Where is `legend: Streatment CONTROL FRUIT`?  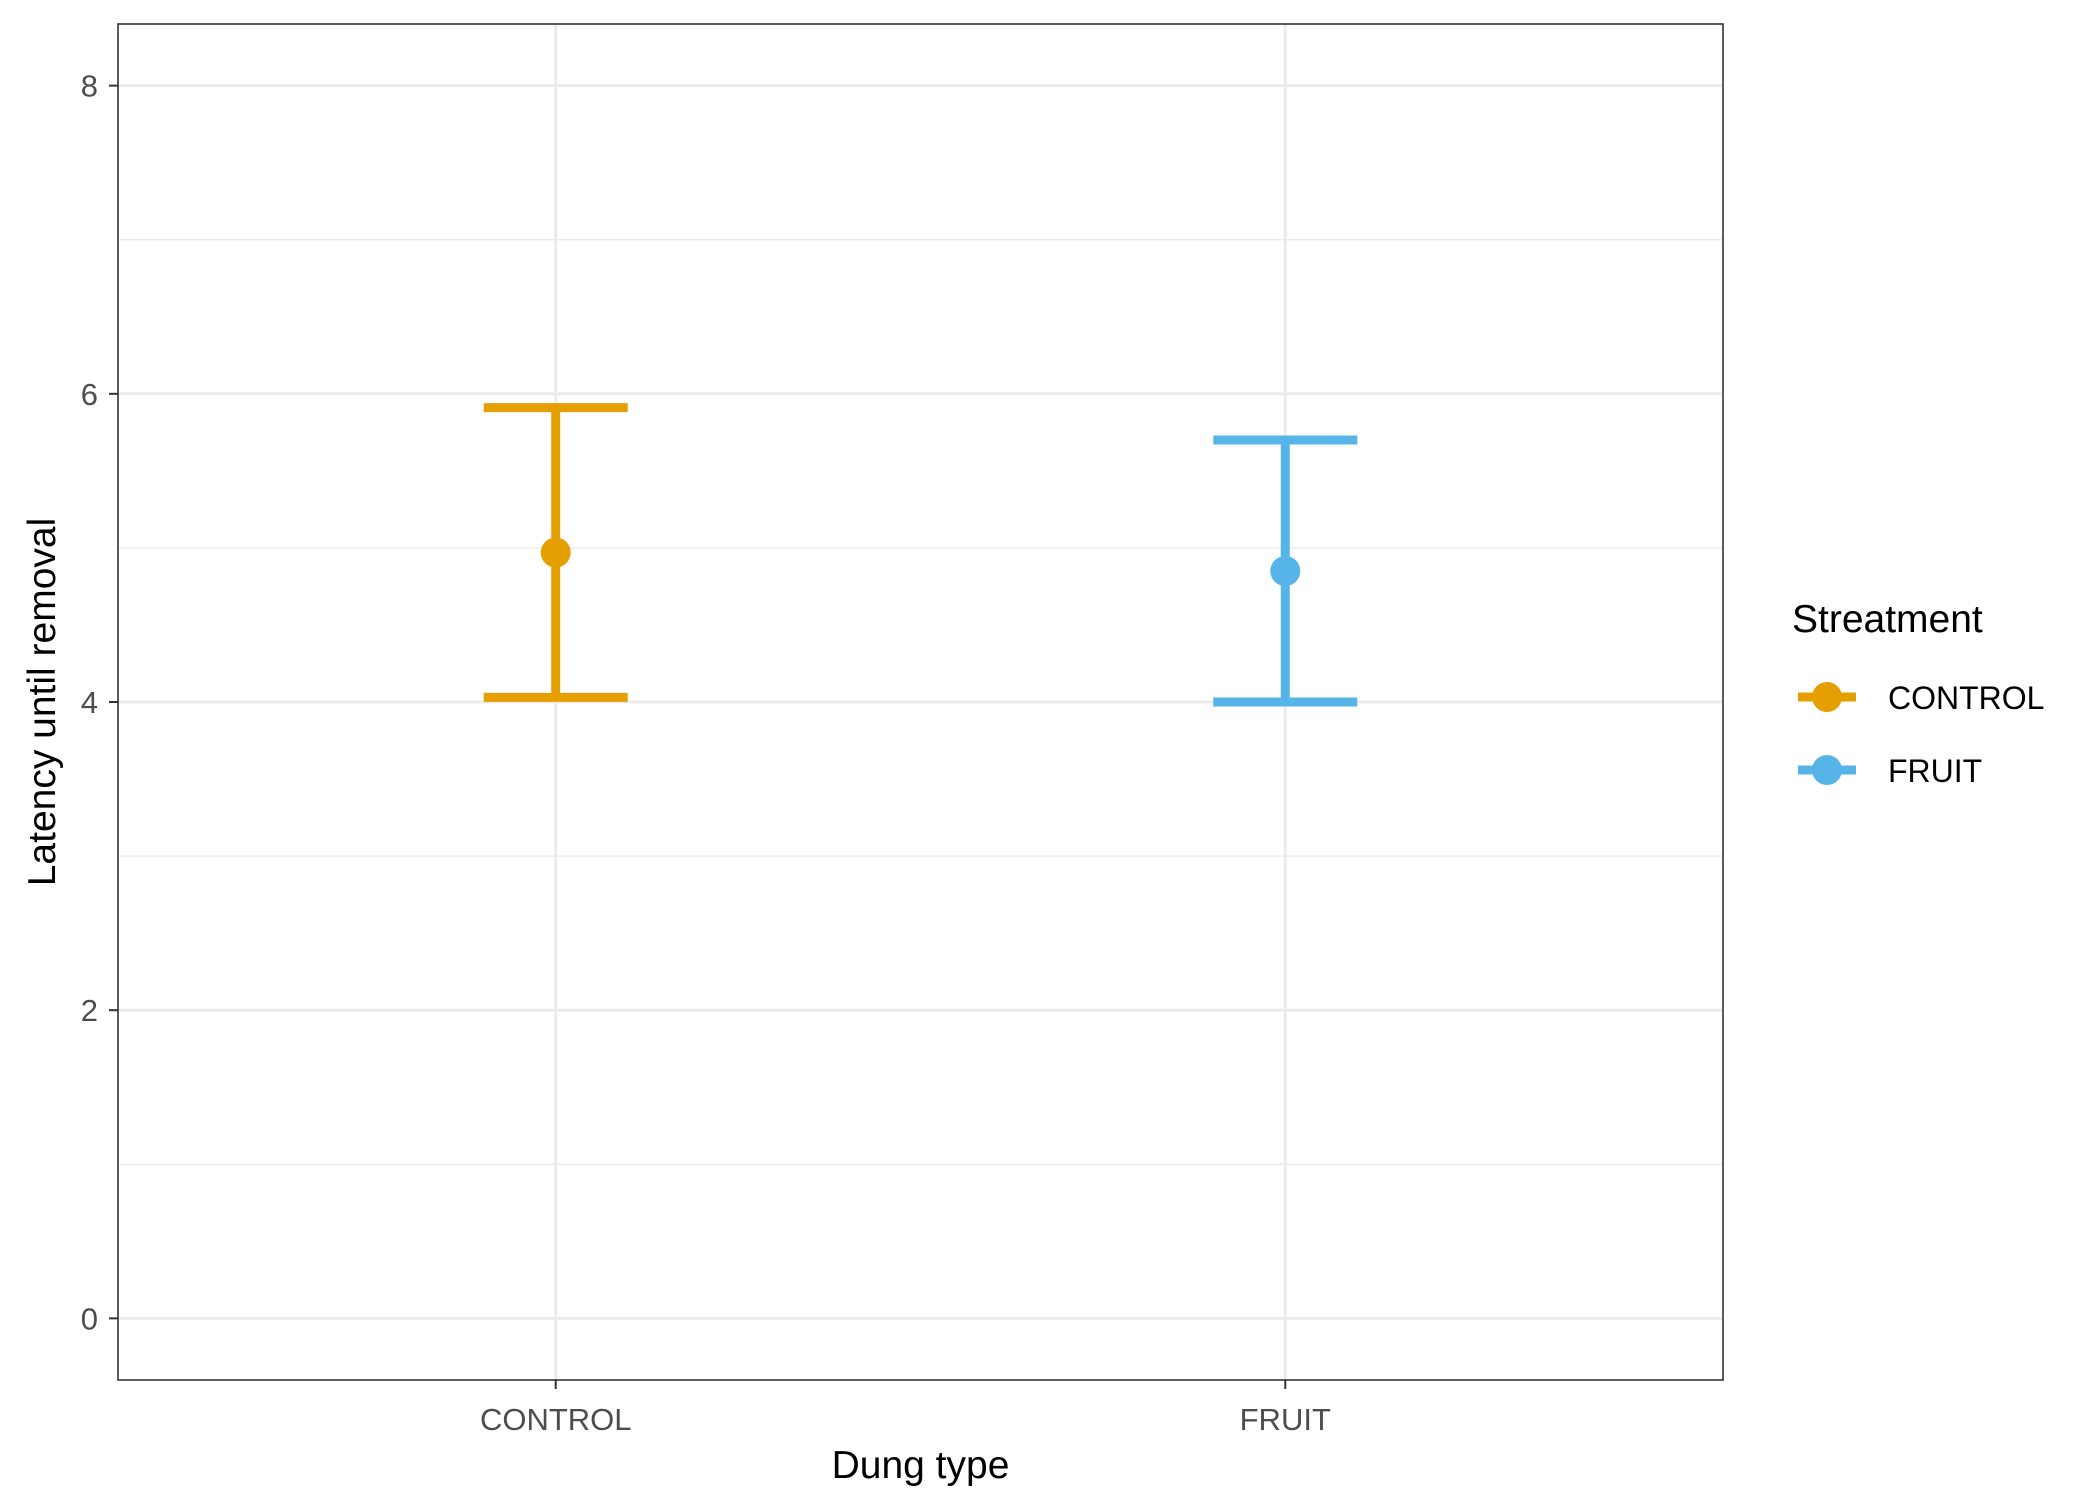
legend: Streatment CONTROL FRUIT is located at coordinates (1918, 693).